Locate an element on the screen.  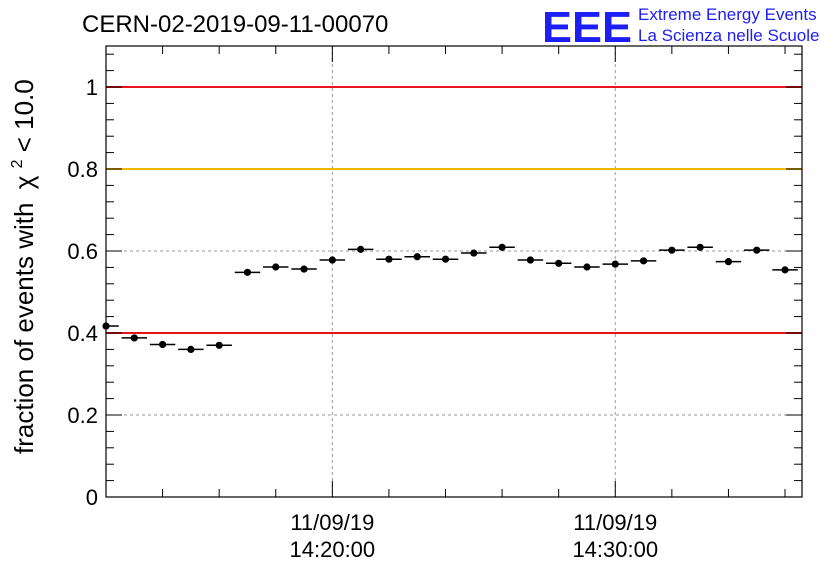
y-label-symbol: χ is located at coordinates (24, 182).